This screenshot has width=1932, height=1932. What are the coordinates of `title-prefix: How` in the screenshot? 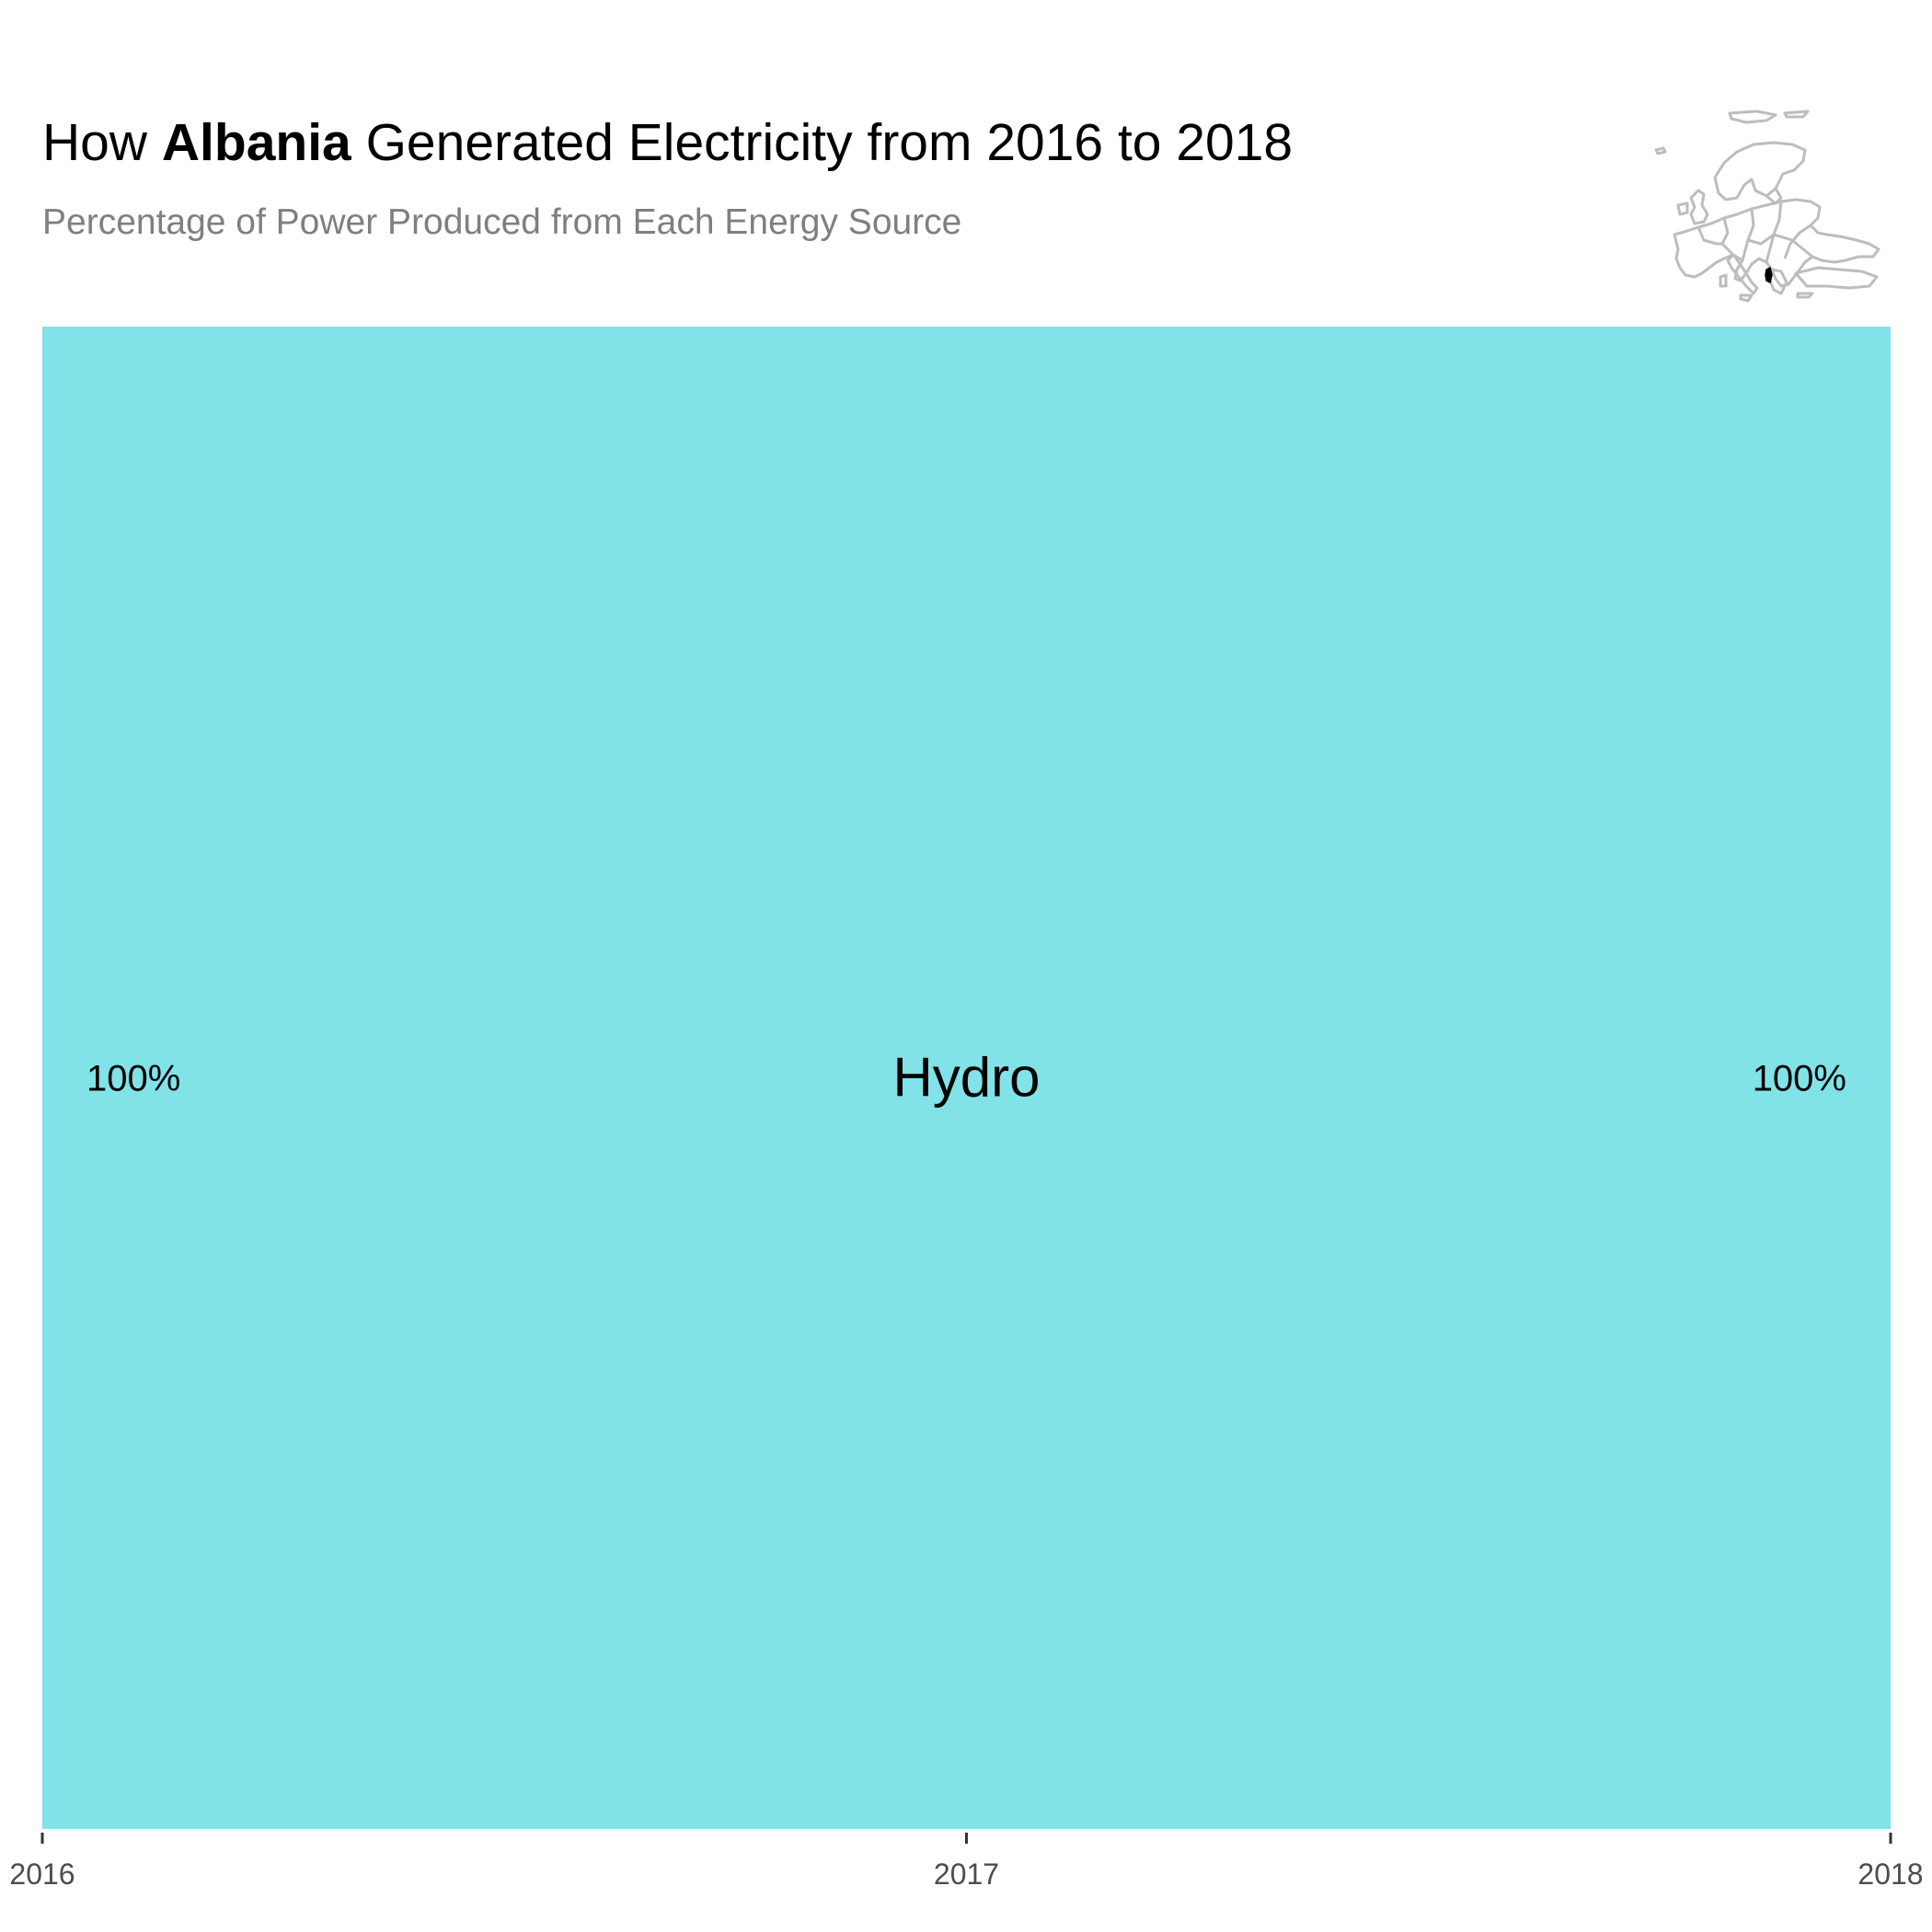 It's located at (102, 142).